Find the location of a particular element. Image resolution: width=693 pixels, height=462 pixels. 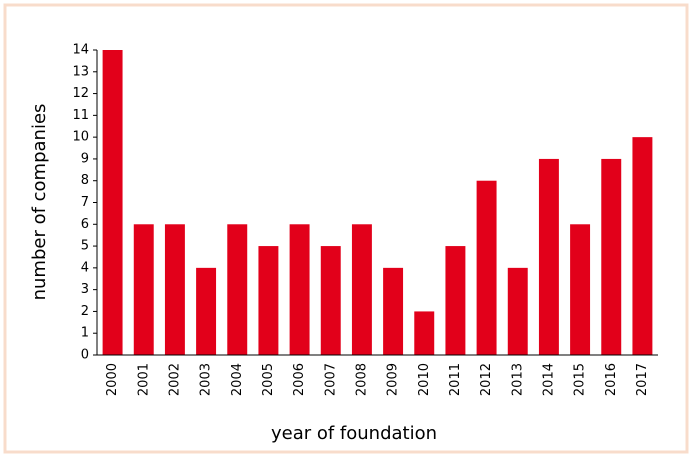

x-tick-label: 2012 is located at coordinates (486, 379).